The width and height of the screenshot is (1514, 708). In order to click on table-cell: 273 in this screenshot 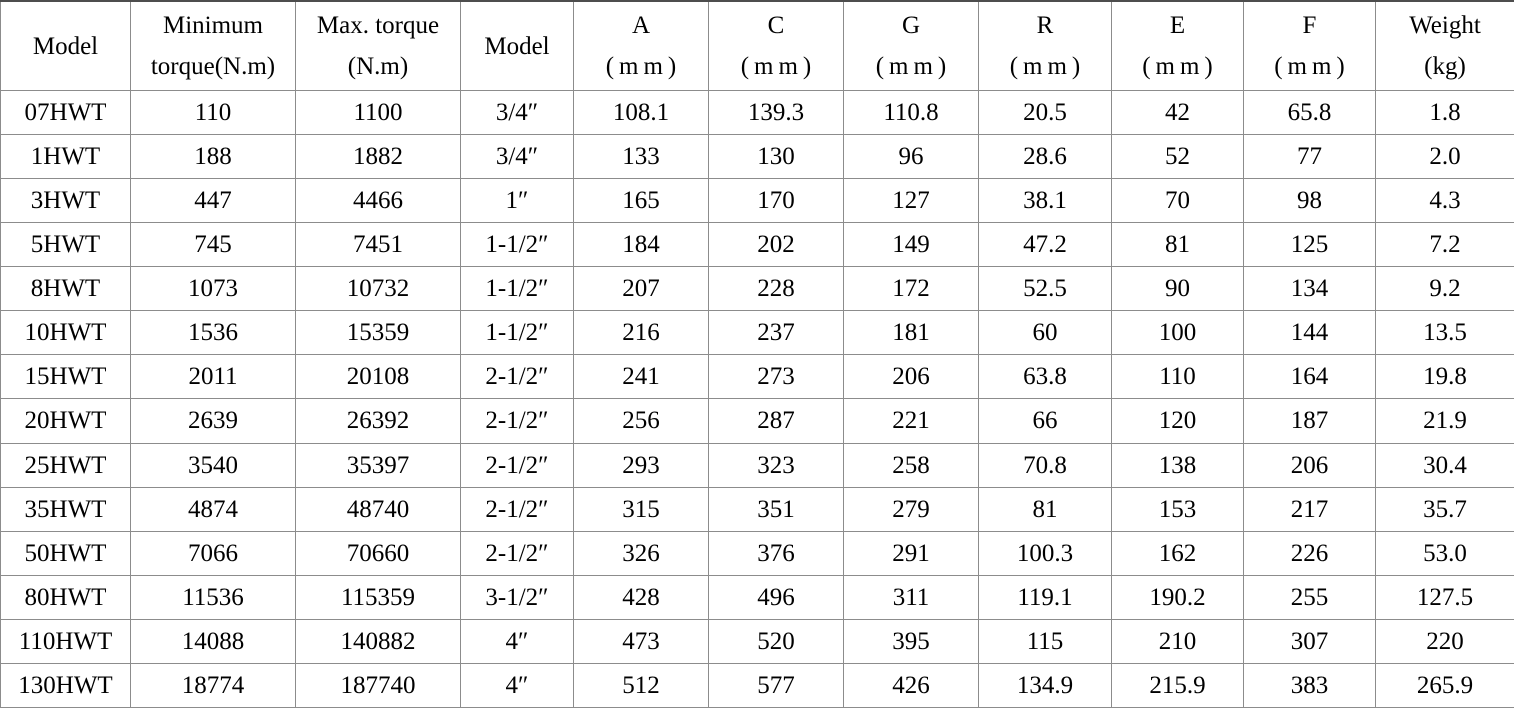, I will do `click(776, 377)`.